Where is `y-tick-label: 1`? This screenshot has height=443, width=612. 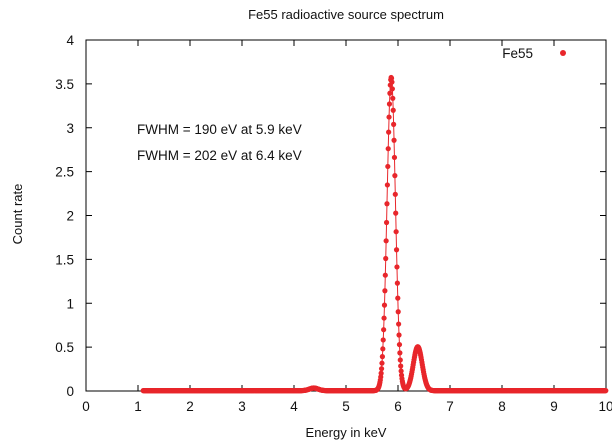 y-tick-label: 1 is located at coordinates (70, 303).